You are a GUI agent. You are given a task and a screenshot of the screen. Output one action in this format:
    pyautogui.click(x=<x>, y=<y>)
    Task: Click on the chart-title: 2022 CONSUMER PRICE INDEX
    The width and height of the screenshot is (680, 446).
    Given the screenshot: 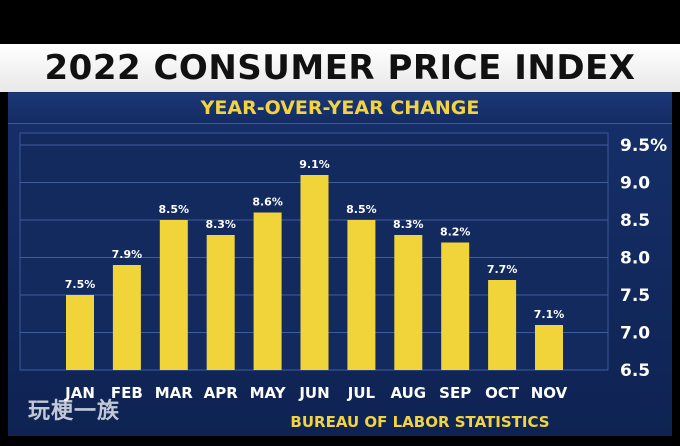 What is the action you would take?
    pyautogui.click(x=340, y=68)
    